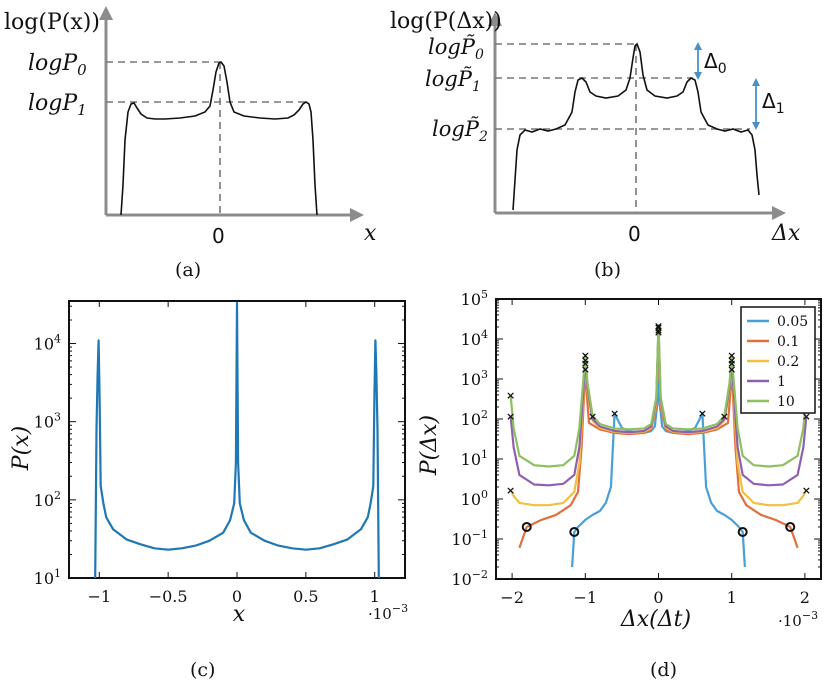 This screenshot has width=830, height=685. What do you see at coordinates (57, 65) in the screenshot?
I see `a-level0-label: logP0` at bounding box center [57, 65].